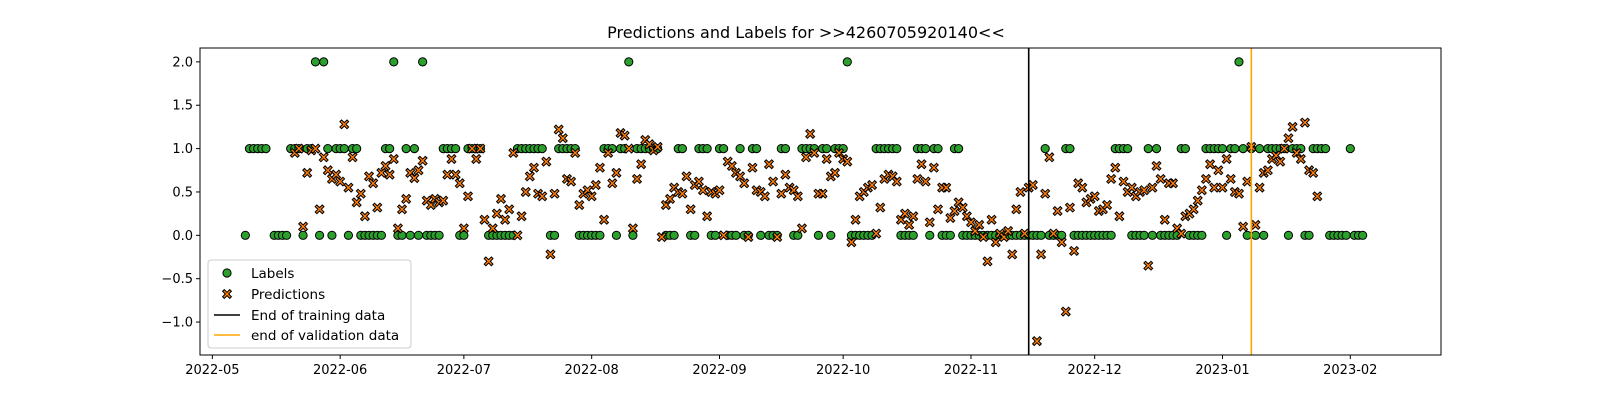 Image resolution: width=1600 pixels, height=400 pixels. I want to click on legend-box, so click(309, 304).